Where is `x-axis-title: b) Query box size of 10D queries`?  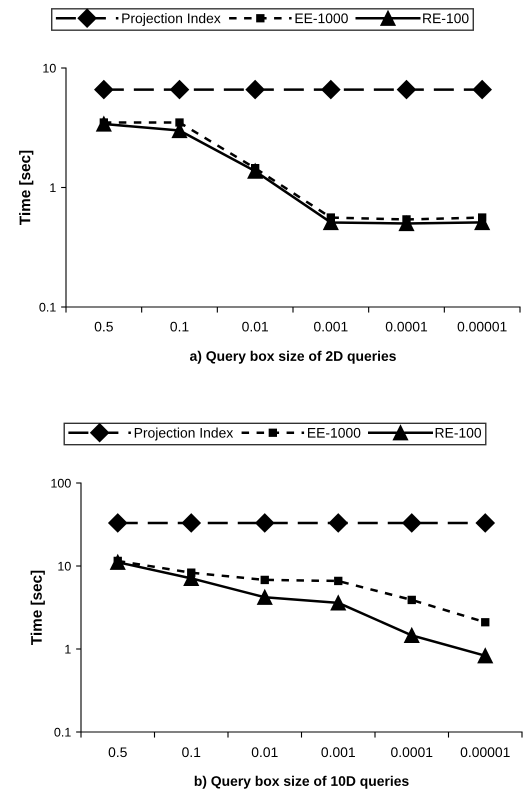 x-axis-title: b) Query box size of 10D queries is located at coordinates (301, 782).